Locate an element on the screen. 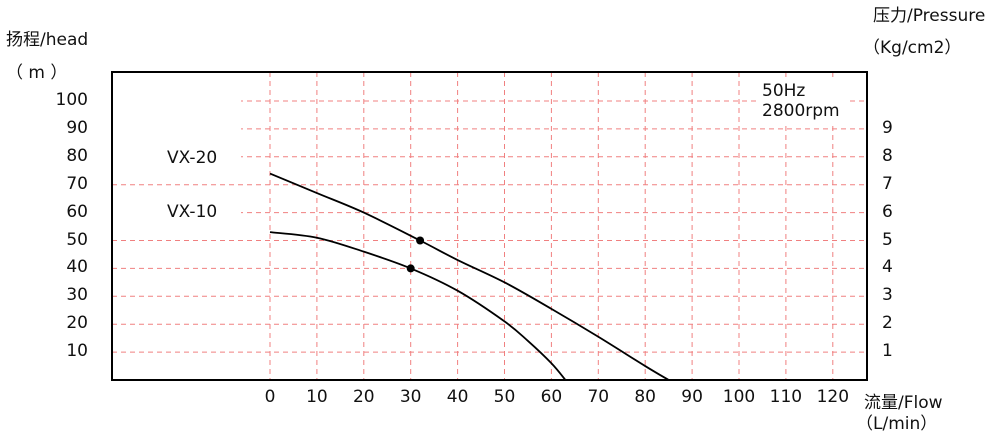 The width and height of the screenshot is (1000, 439). x-axis-title: 流量/Flow is located at coordinates (903, 403).